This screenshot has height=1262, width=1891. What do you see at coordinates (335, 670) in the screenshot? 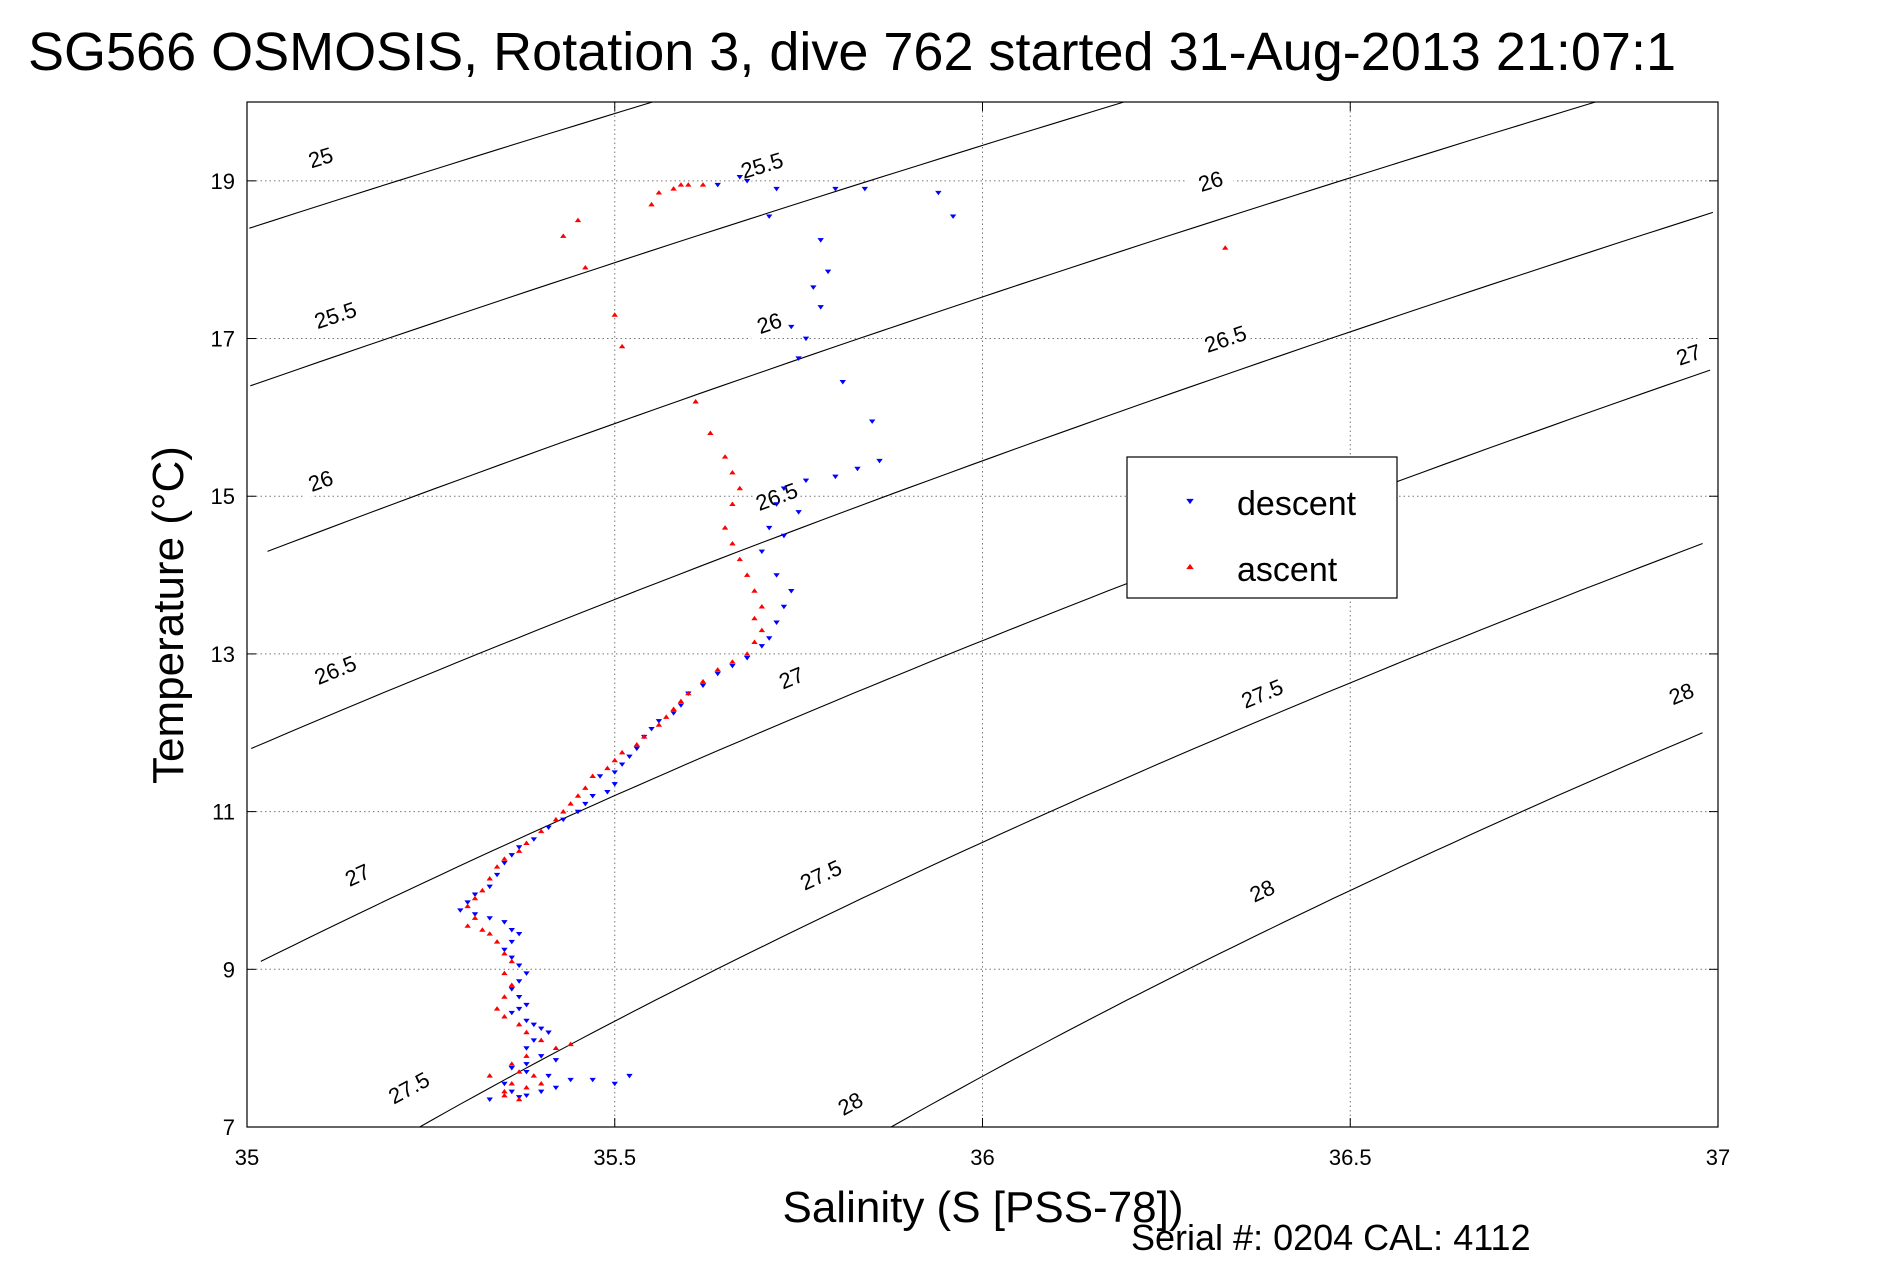
I see `contour-label: 26.5` at bounding box center [335, 670].